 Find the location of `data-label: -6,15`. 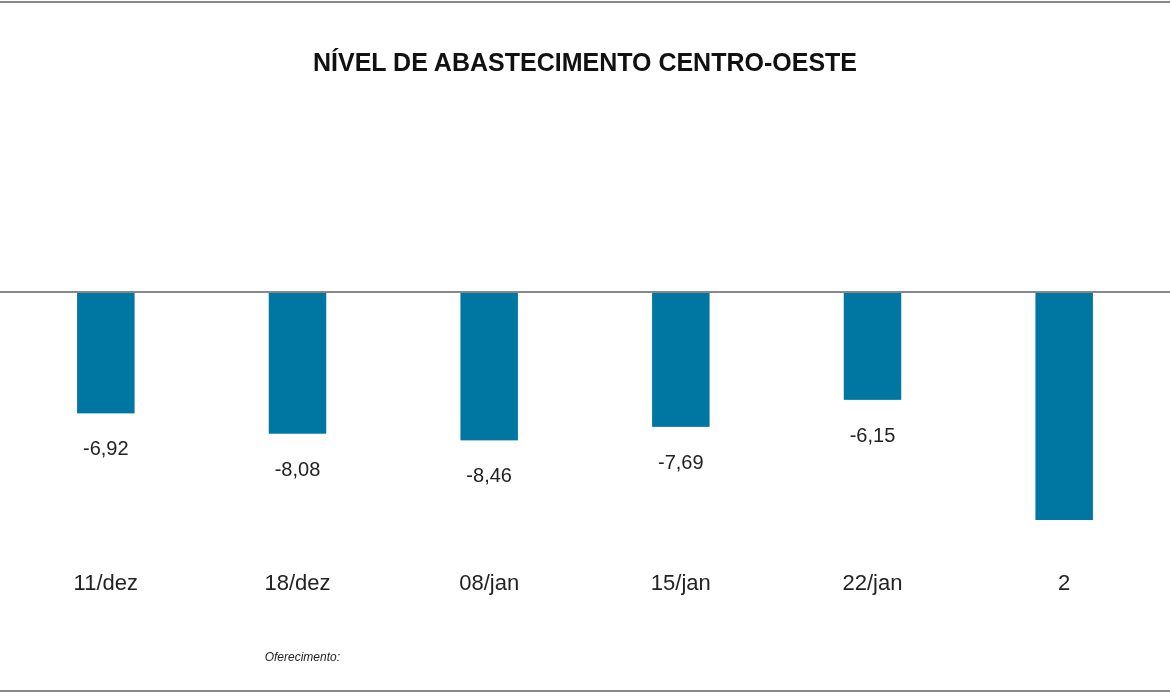

data-label: -6,15 is located at coordinates (872, 434).